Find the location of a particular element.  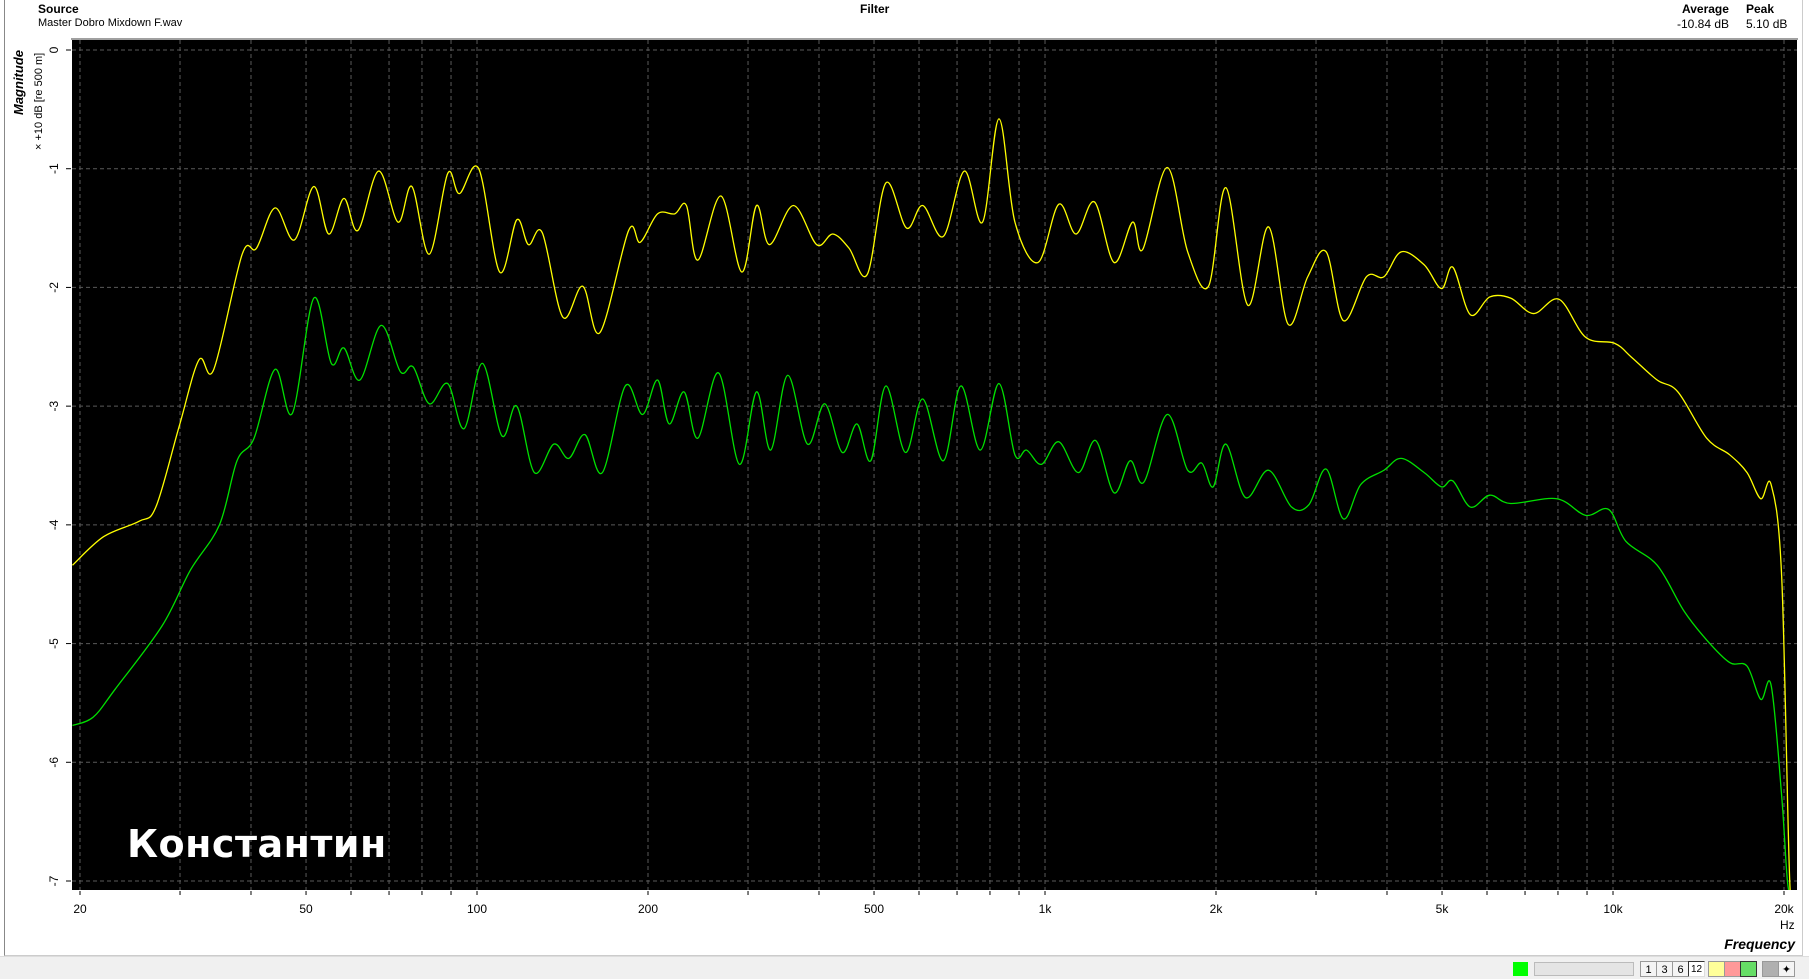

y-tick-label: -3 is located at coordinates (54, 405).